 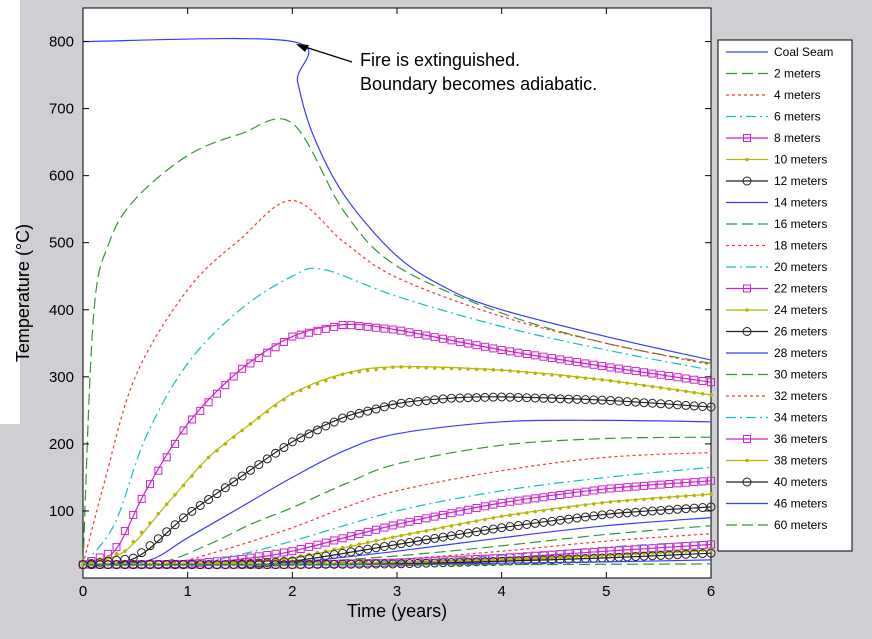 I want to click on series-20-meters, so click(x=397, y=516).